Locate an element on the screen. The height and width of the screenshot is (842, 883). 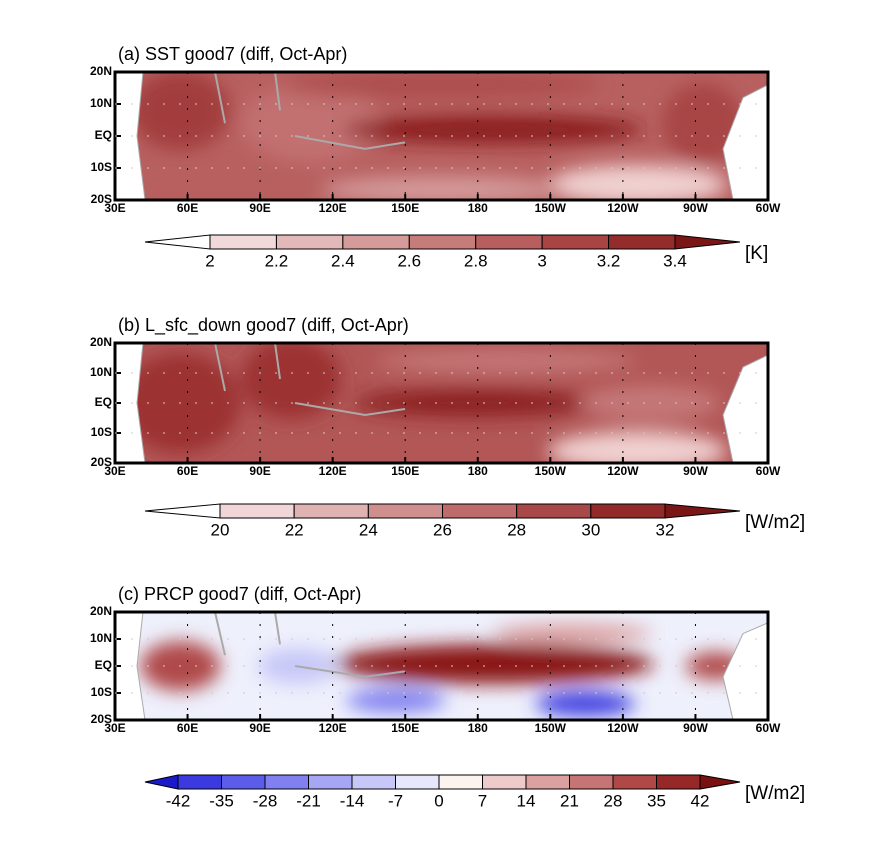
panel-title: (a) SST good7 (diff, Oct-Apr) is located at coordinates (232, 54).